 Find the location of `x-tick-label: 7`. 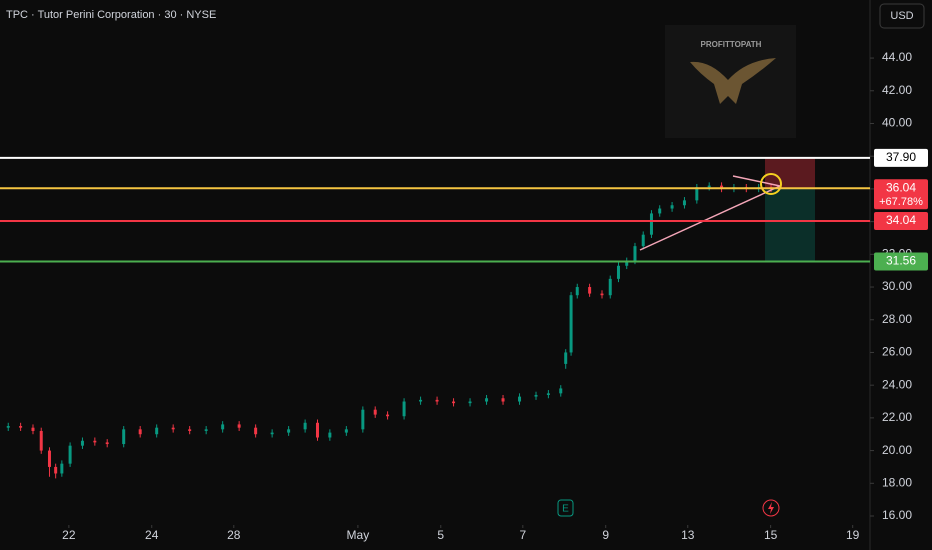

x-tick-label: 7 is located at coordinates (522, 535).